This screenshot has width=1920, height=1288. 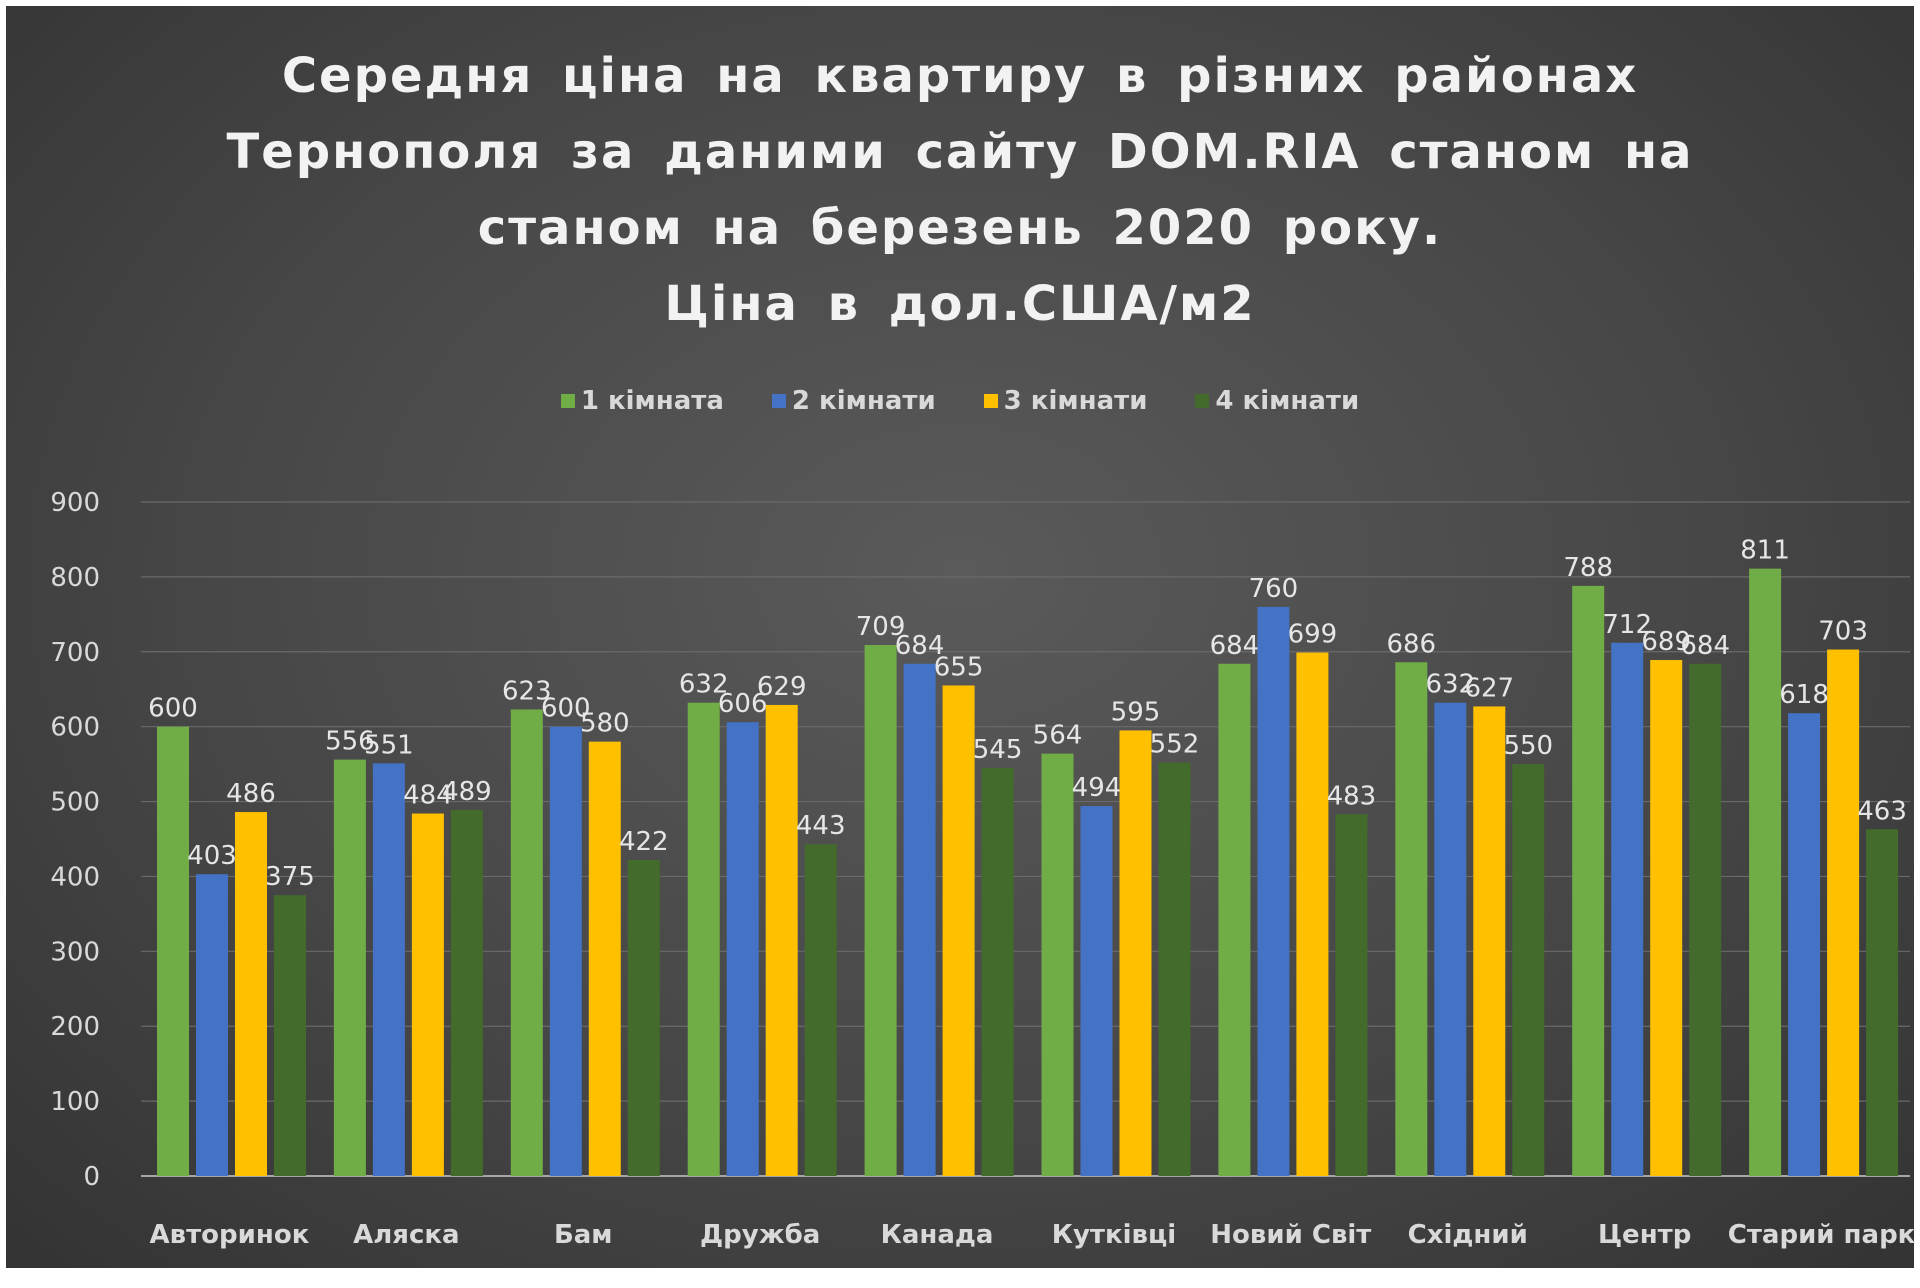 I want to click on data-label: 627, so click(x=1489, y=688).